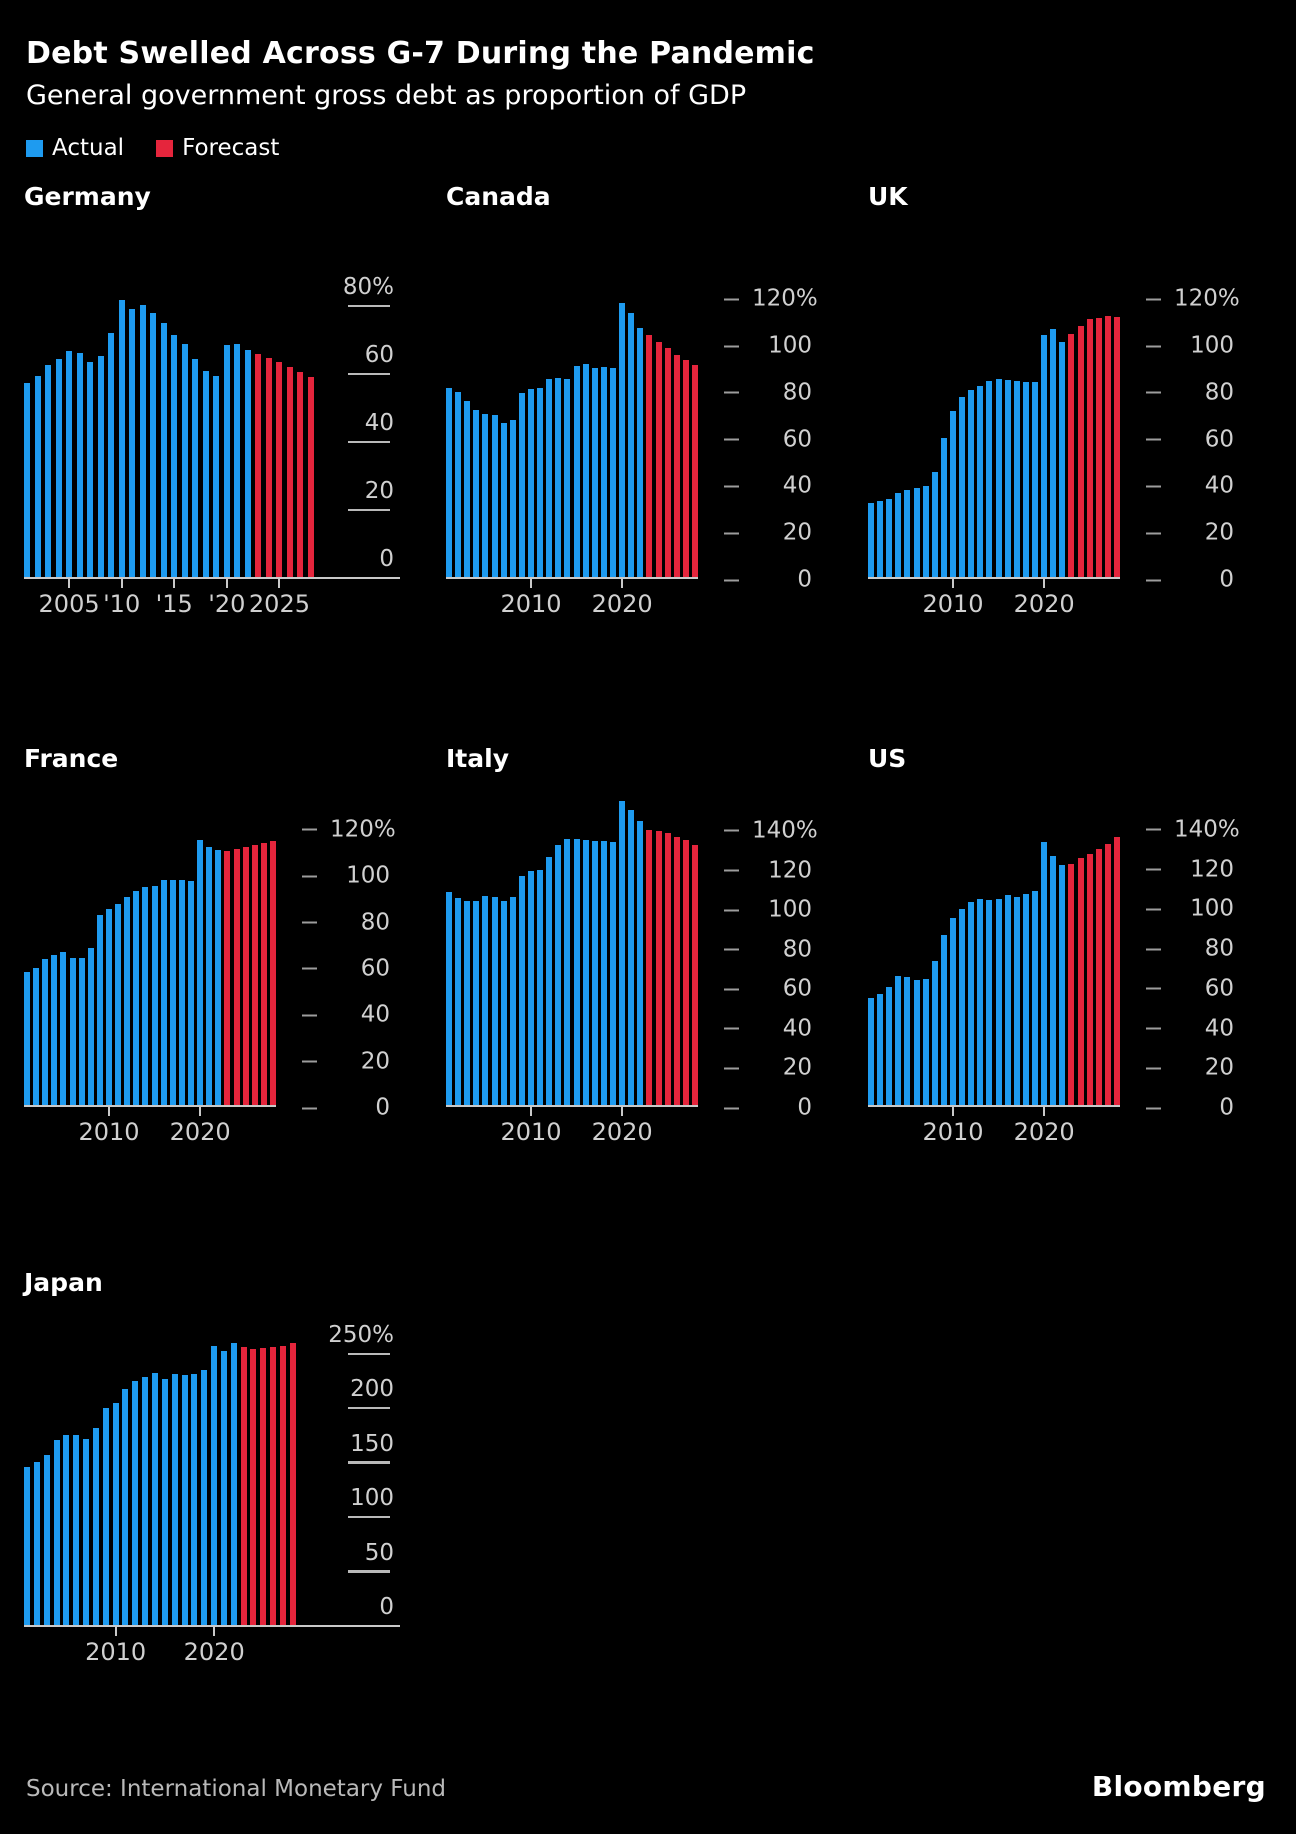  I want to click on y-tick: 0, so click(346, 1108).